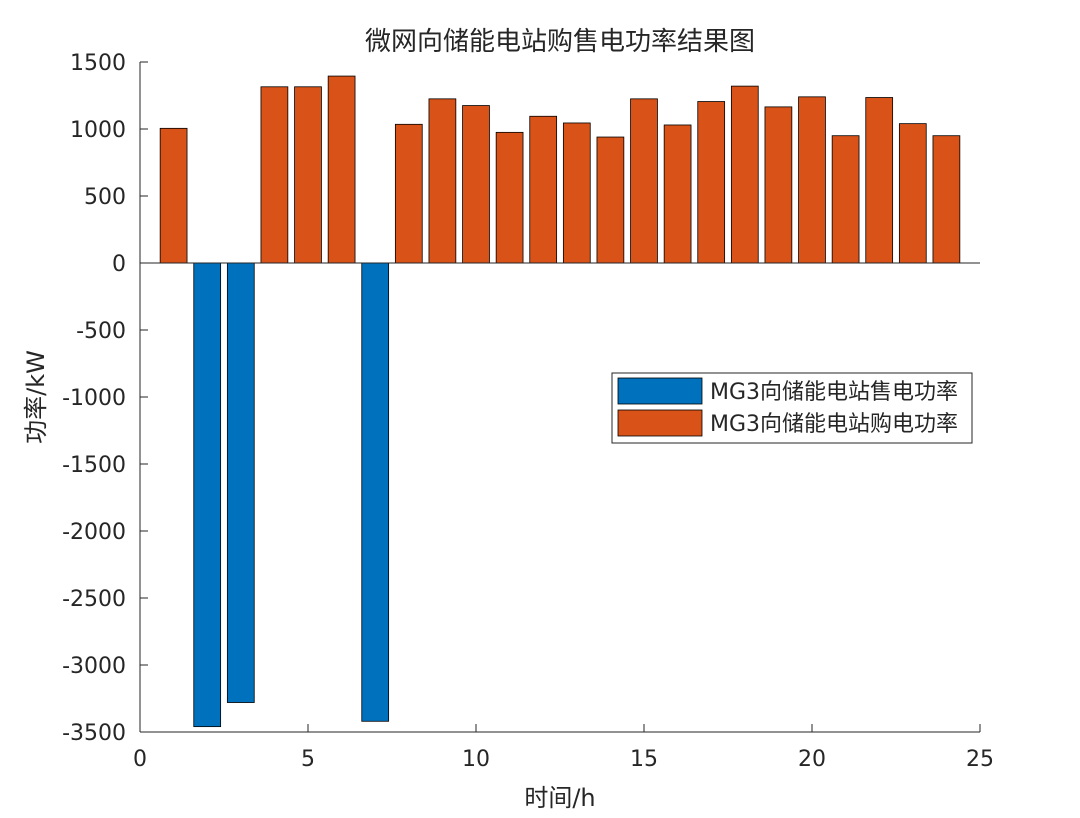 The height and width of the screenshot is (818, 1080). What do you see at coordinates (94, 398) in the screenshot?
I see `y-tick-label: -1000` at bounding box center [94, 398].